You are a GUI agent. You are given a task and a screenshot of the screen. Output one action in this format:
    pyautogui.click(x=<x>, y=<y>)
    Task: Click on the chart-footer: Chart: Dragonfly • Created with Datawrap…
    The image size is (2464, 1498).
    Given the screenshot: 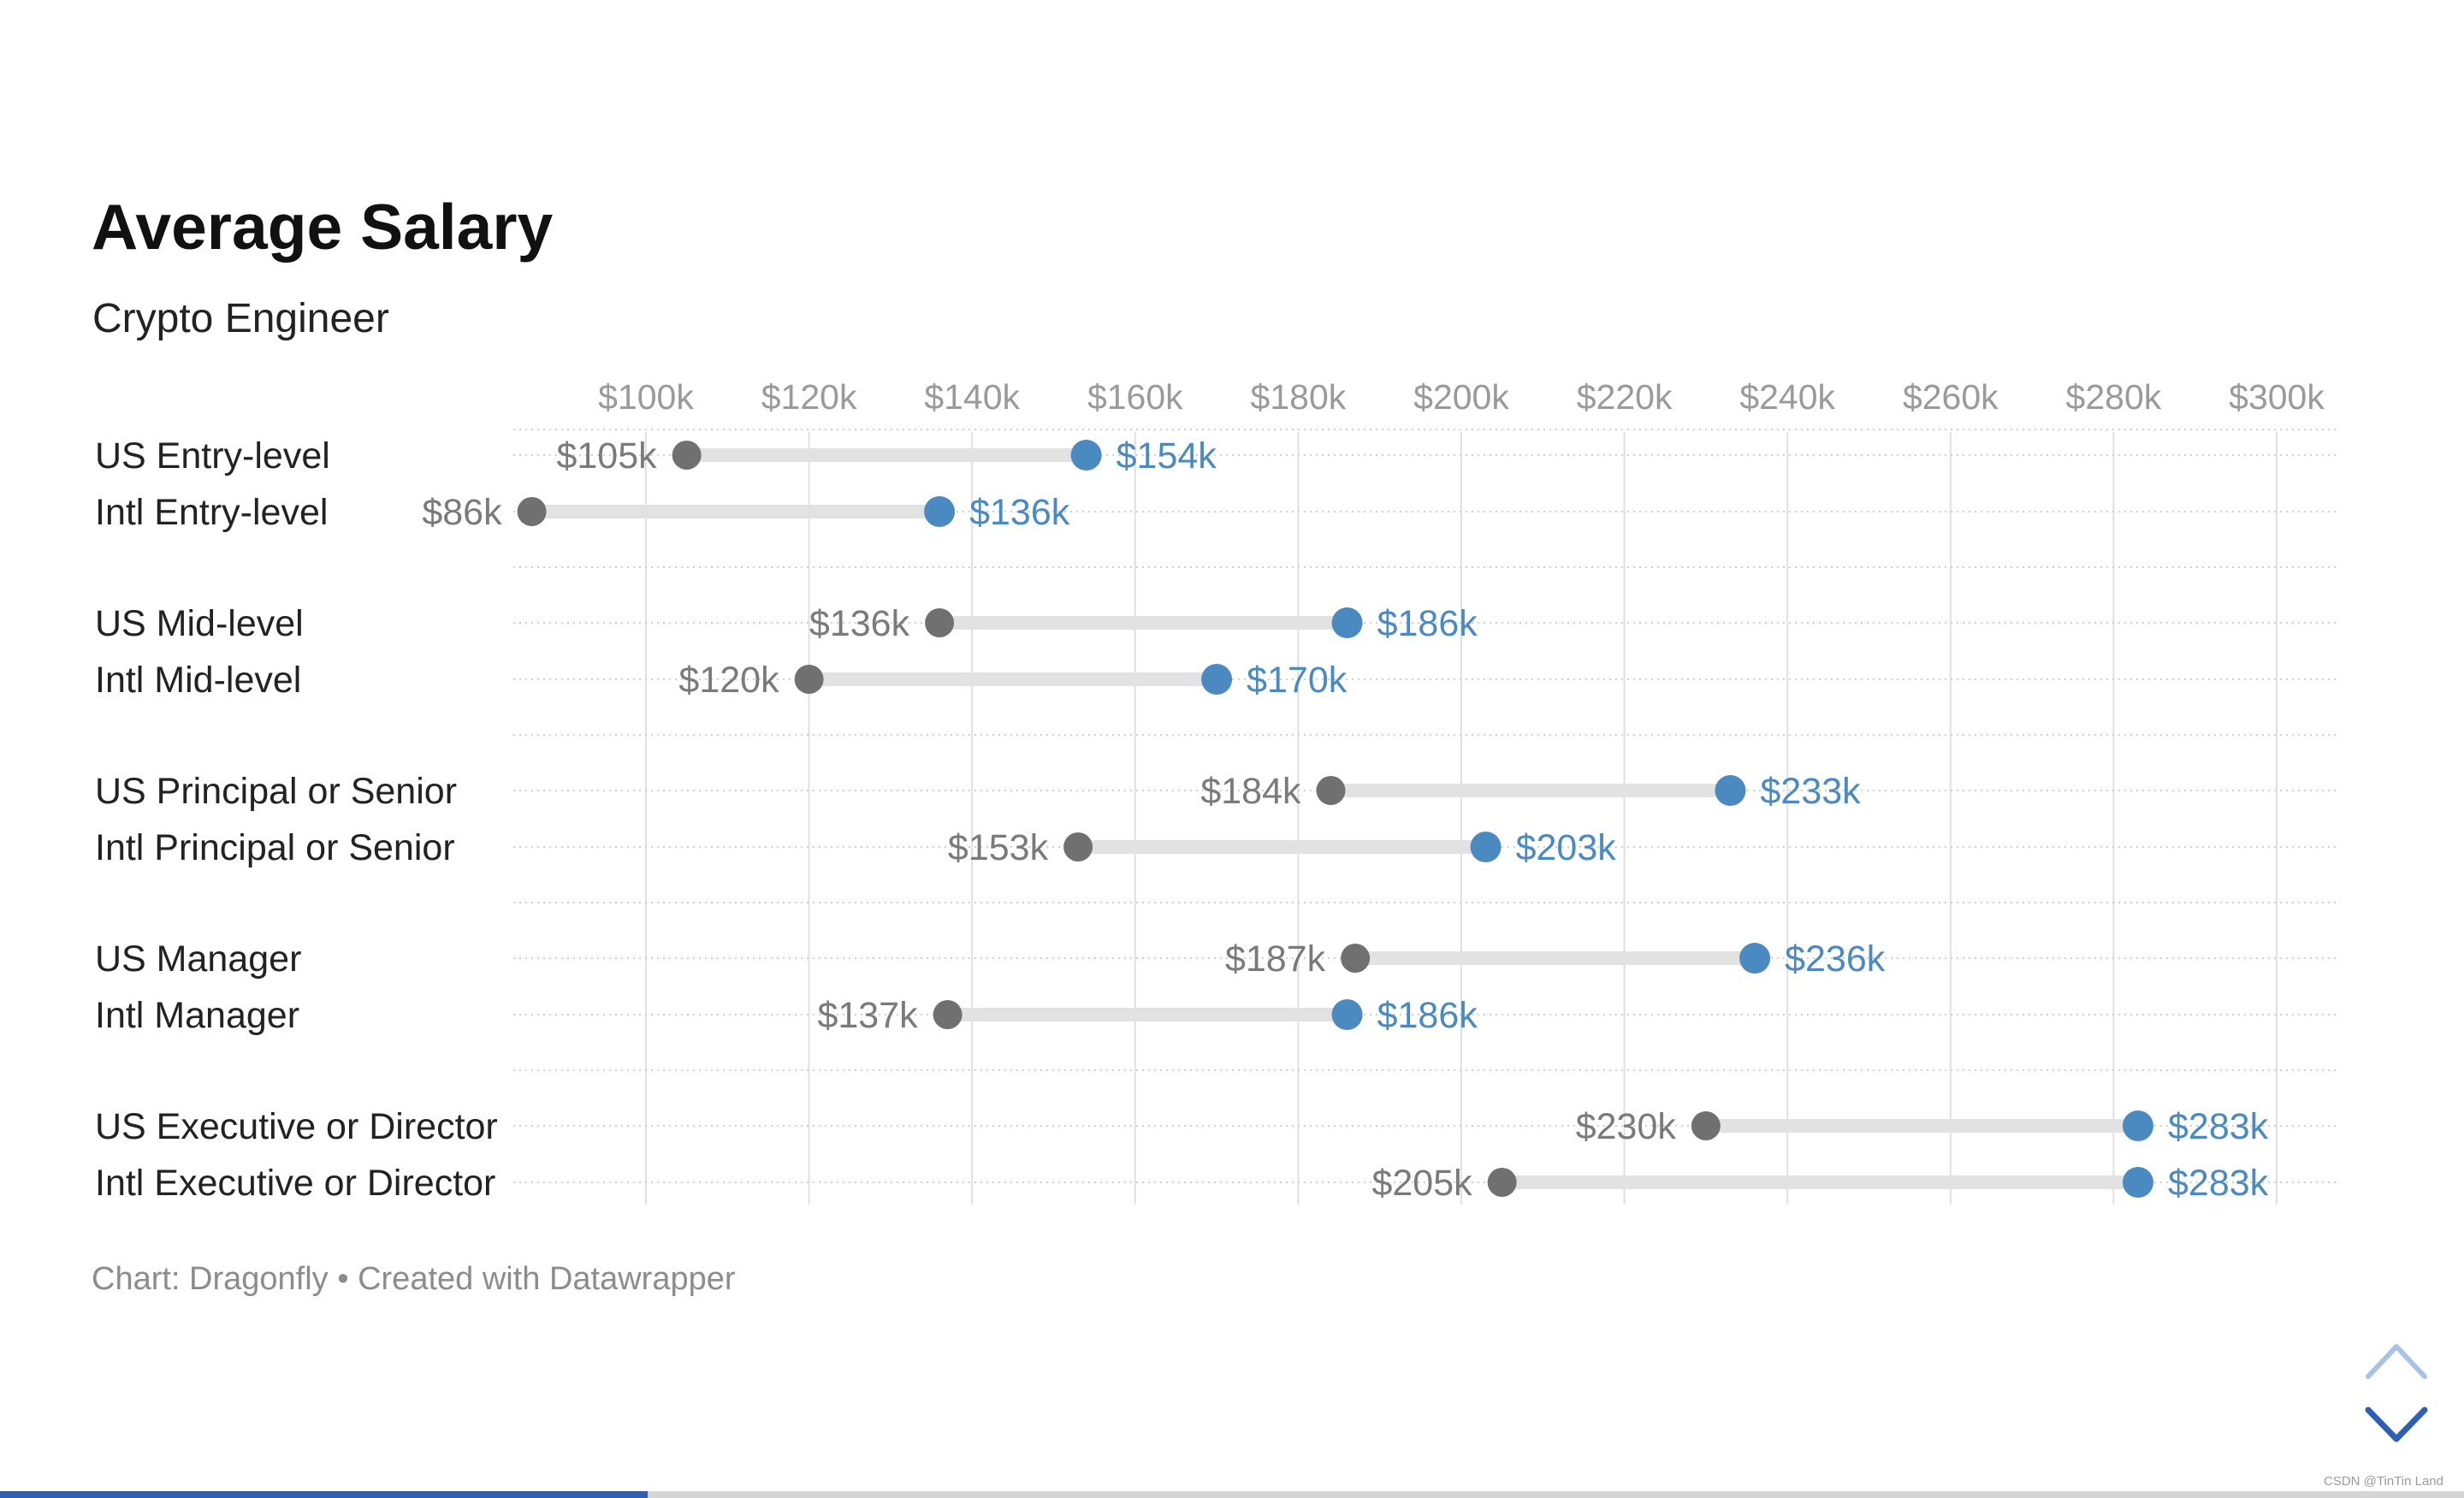 What is the action you would take?
    pyautogui.click(x=414, y=1279)
    